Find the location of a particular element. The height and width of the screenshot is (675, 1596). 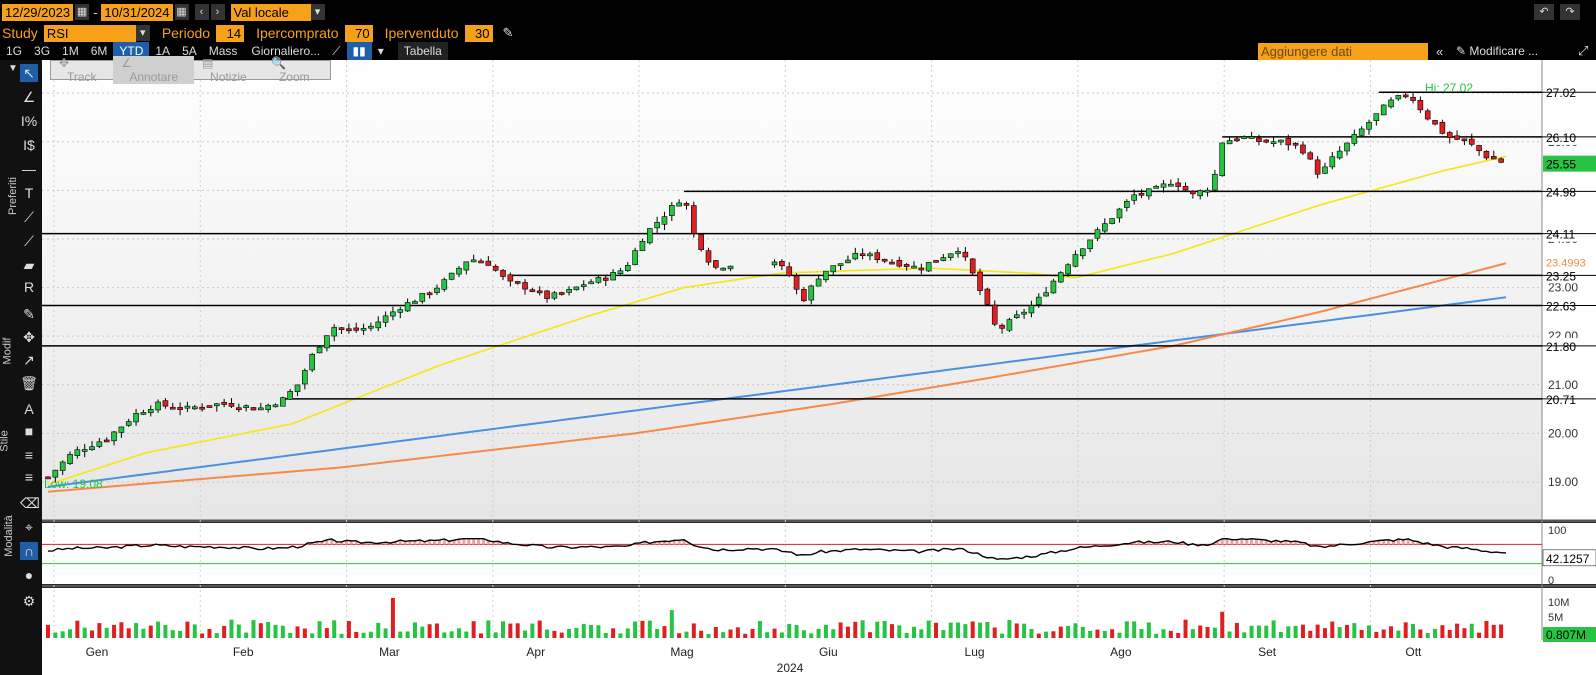

month-label: Ott is located at coordinates (1413, 652).